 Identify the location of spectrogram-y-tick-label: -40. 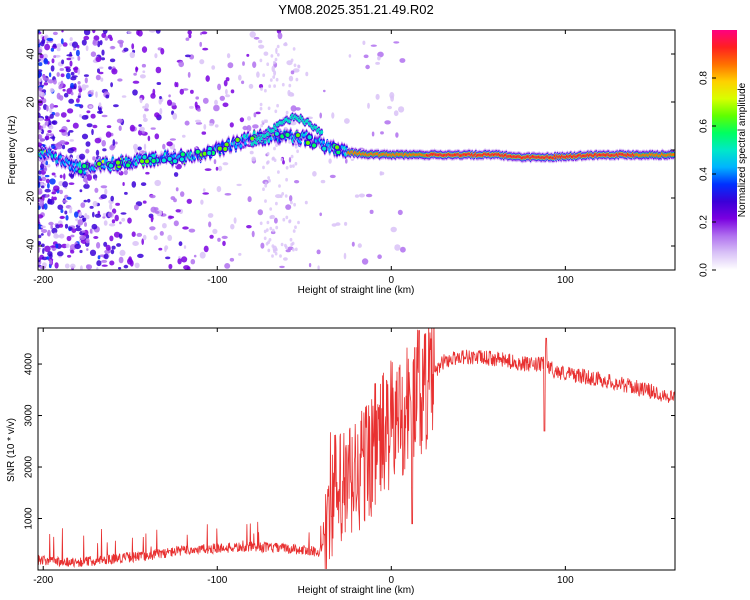
(31, 245).